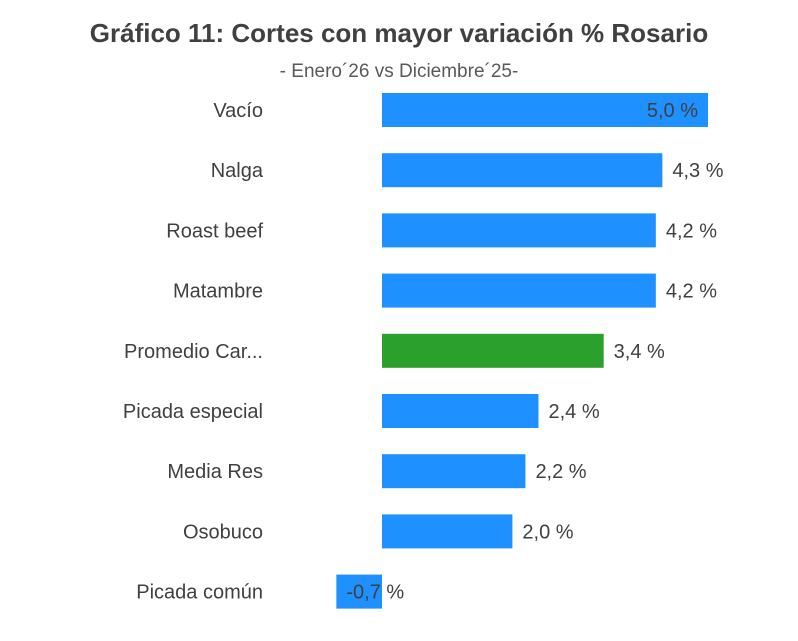  I want to click on data-label: 2,4 %, so click(573, 412).